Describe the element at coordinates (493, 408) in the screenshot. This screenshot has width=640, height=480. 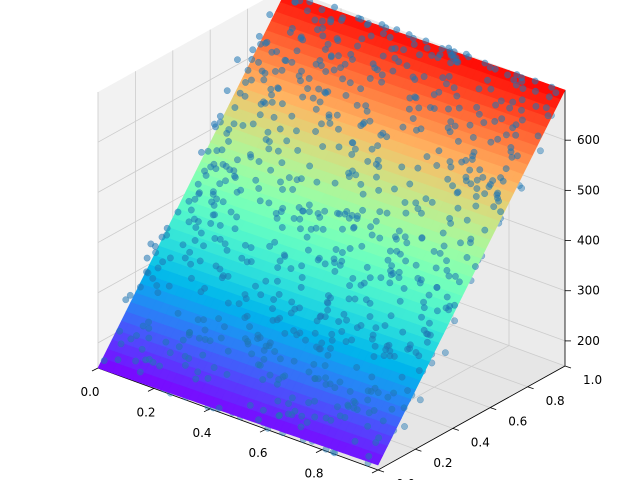
I see `y-tick-mark` at that location.